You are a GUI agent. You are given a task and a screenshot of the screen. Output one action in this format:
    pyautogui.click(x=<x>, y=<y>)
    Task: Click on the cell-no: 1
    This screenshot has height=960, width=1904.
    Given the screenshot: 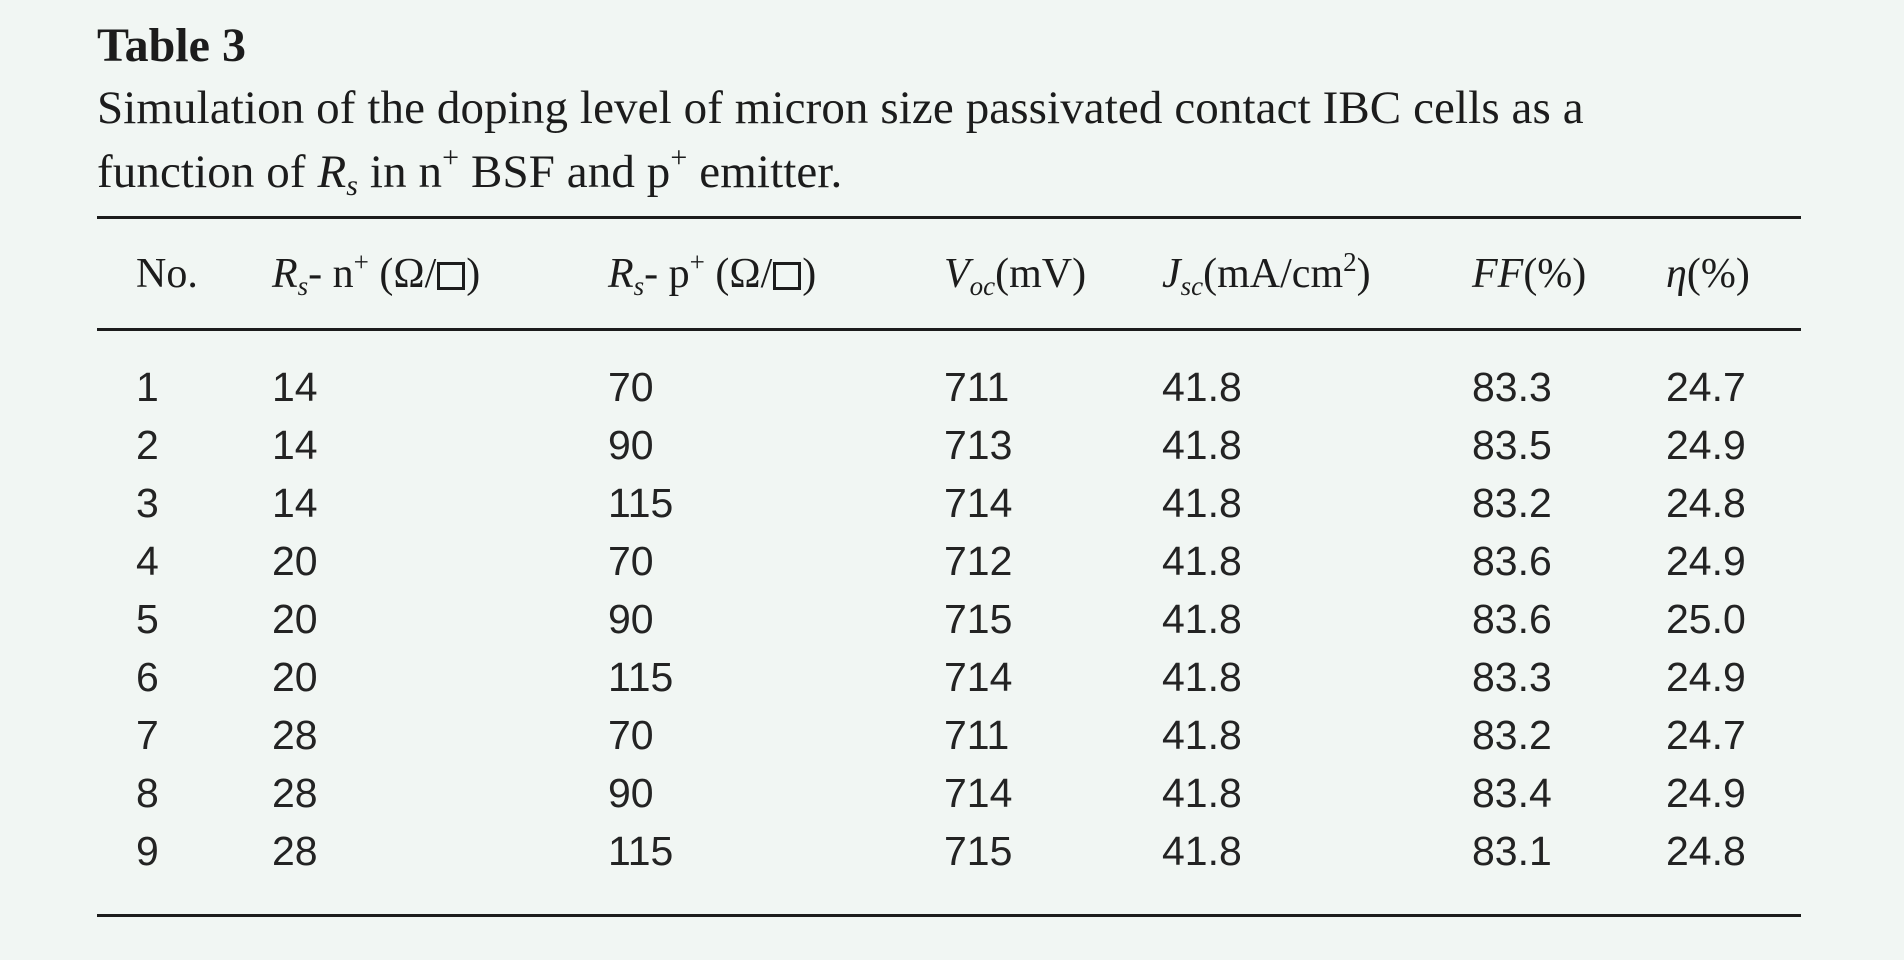 What is the action you would take?
    pyautogui.click(x=147, y=387)
    